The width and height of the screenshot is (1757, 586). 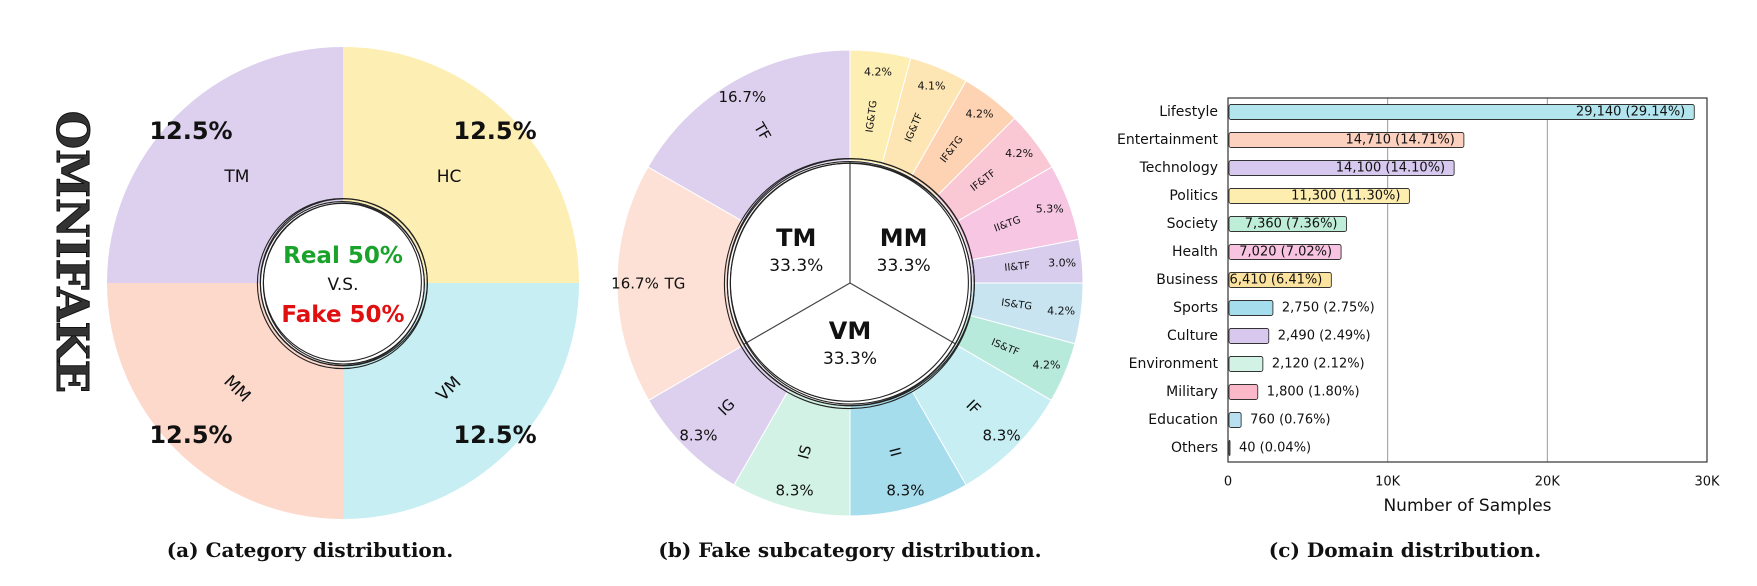 What do you see at coordinates (804, 452) in the screenshot?
I see `donut-label-is: IS` at bounding box center [804, 452].